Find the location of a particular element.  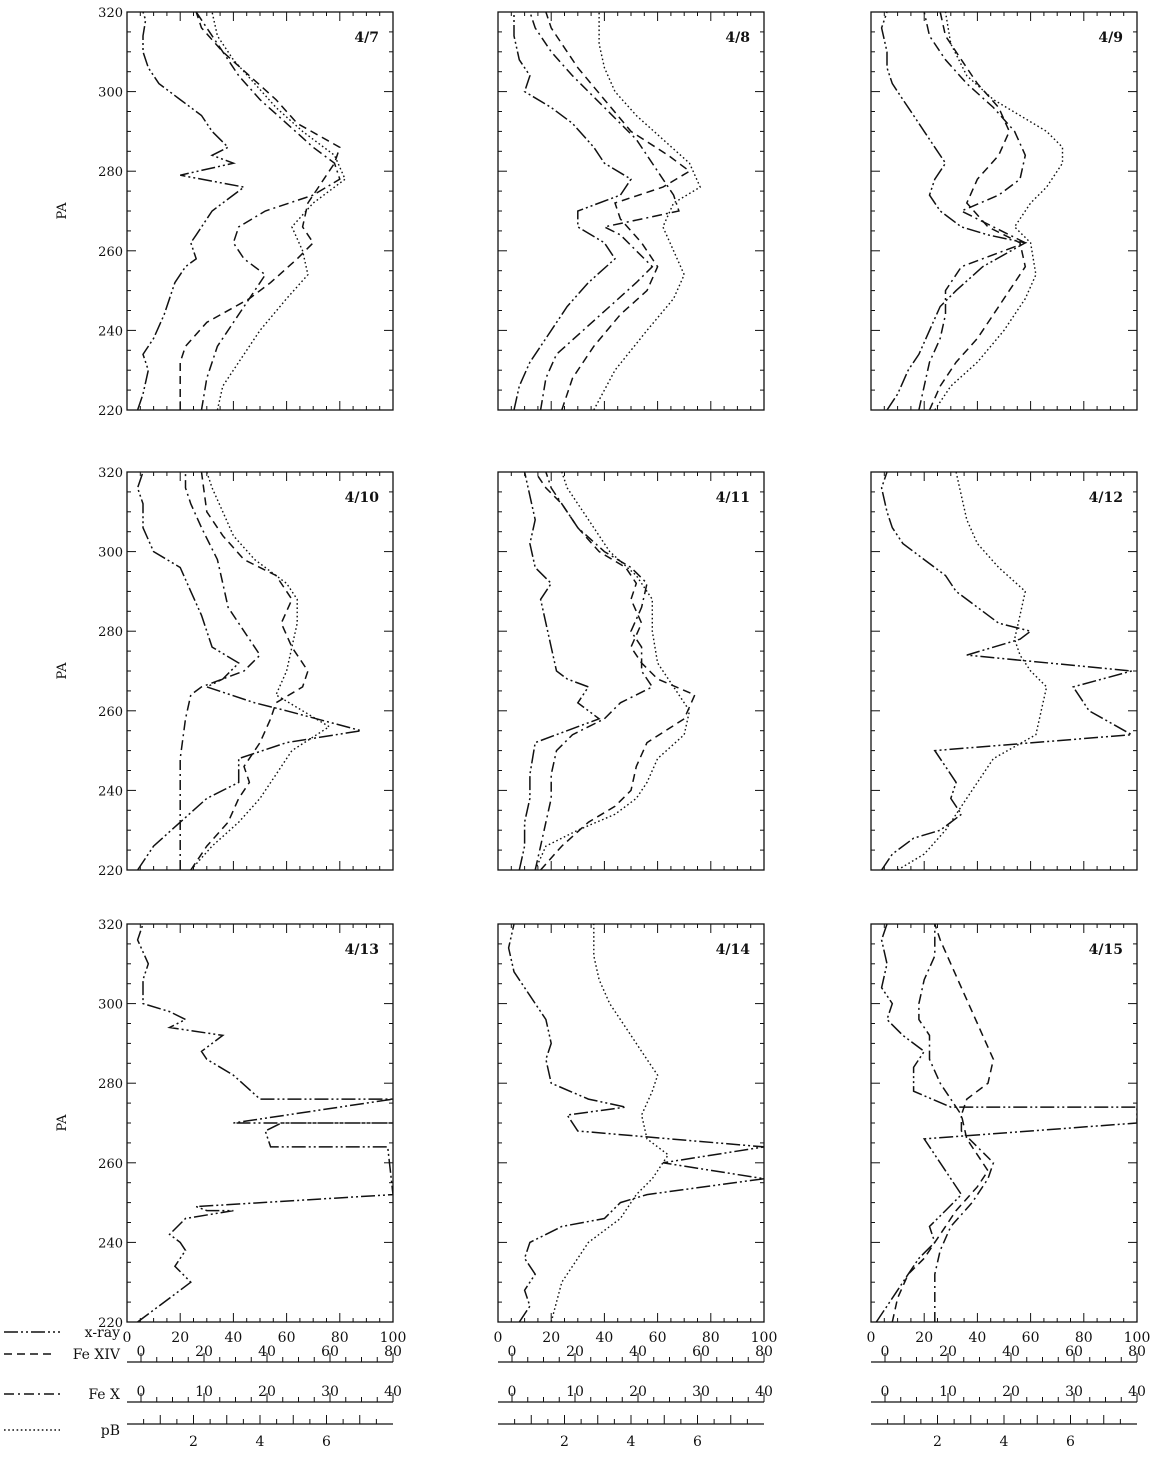

y-tick-label: 220 is located at coordinates (110, 871).